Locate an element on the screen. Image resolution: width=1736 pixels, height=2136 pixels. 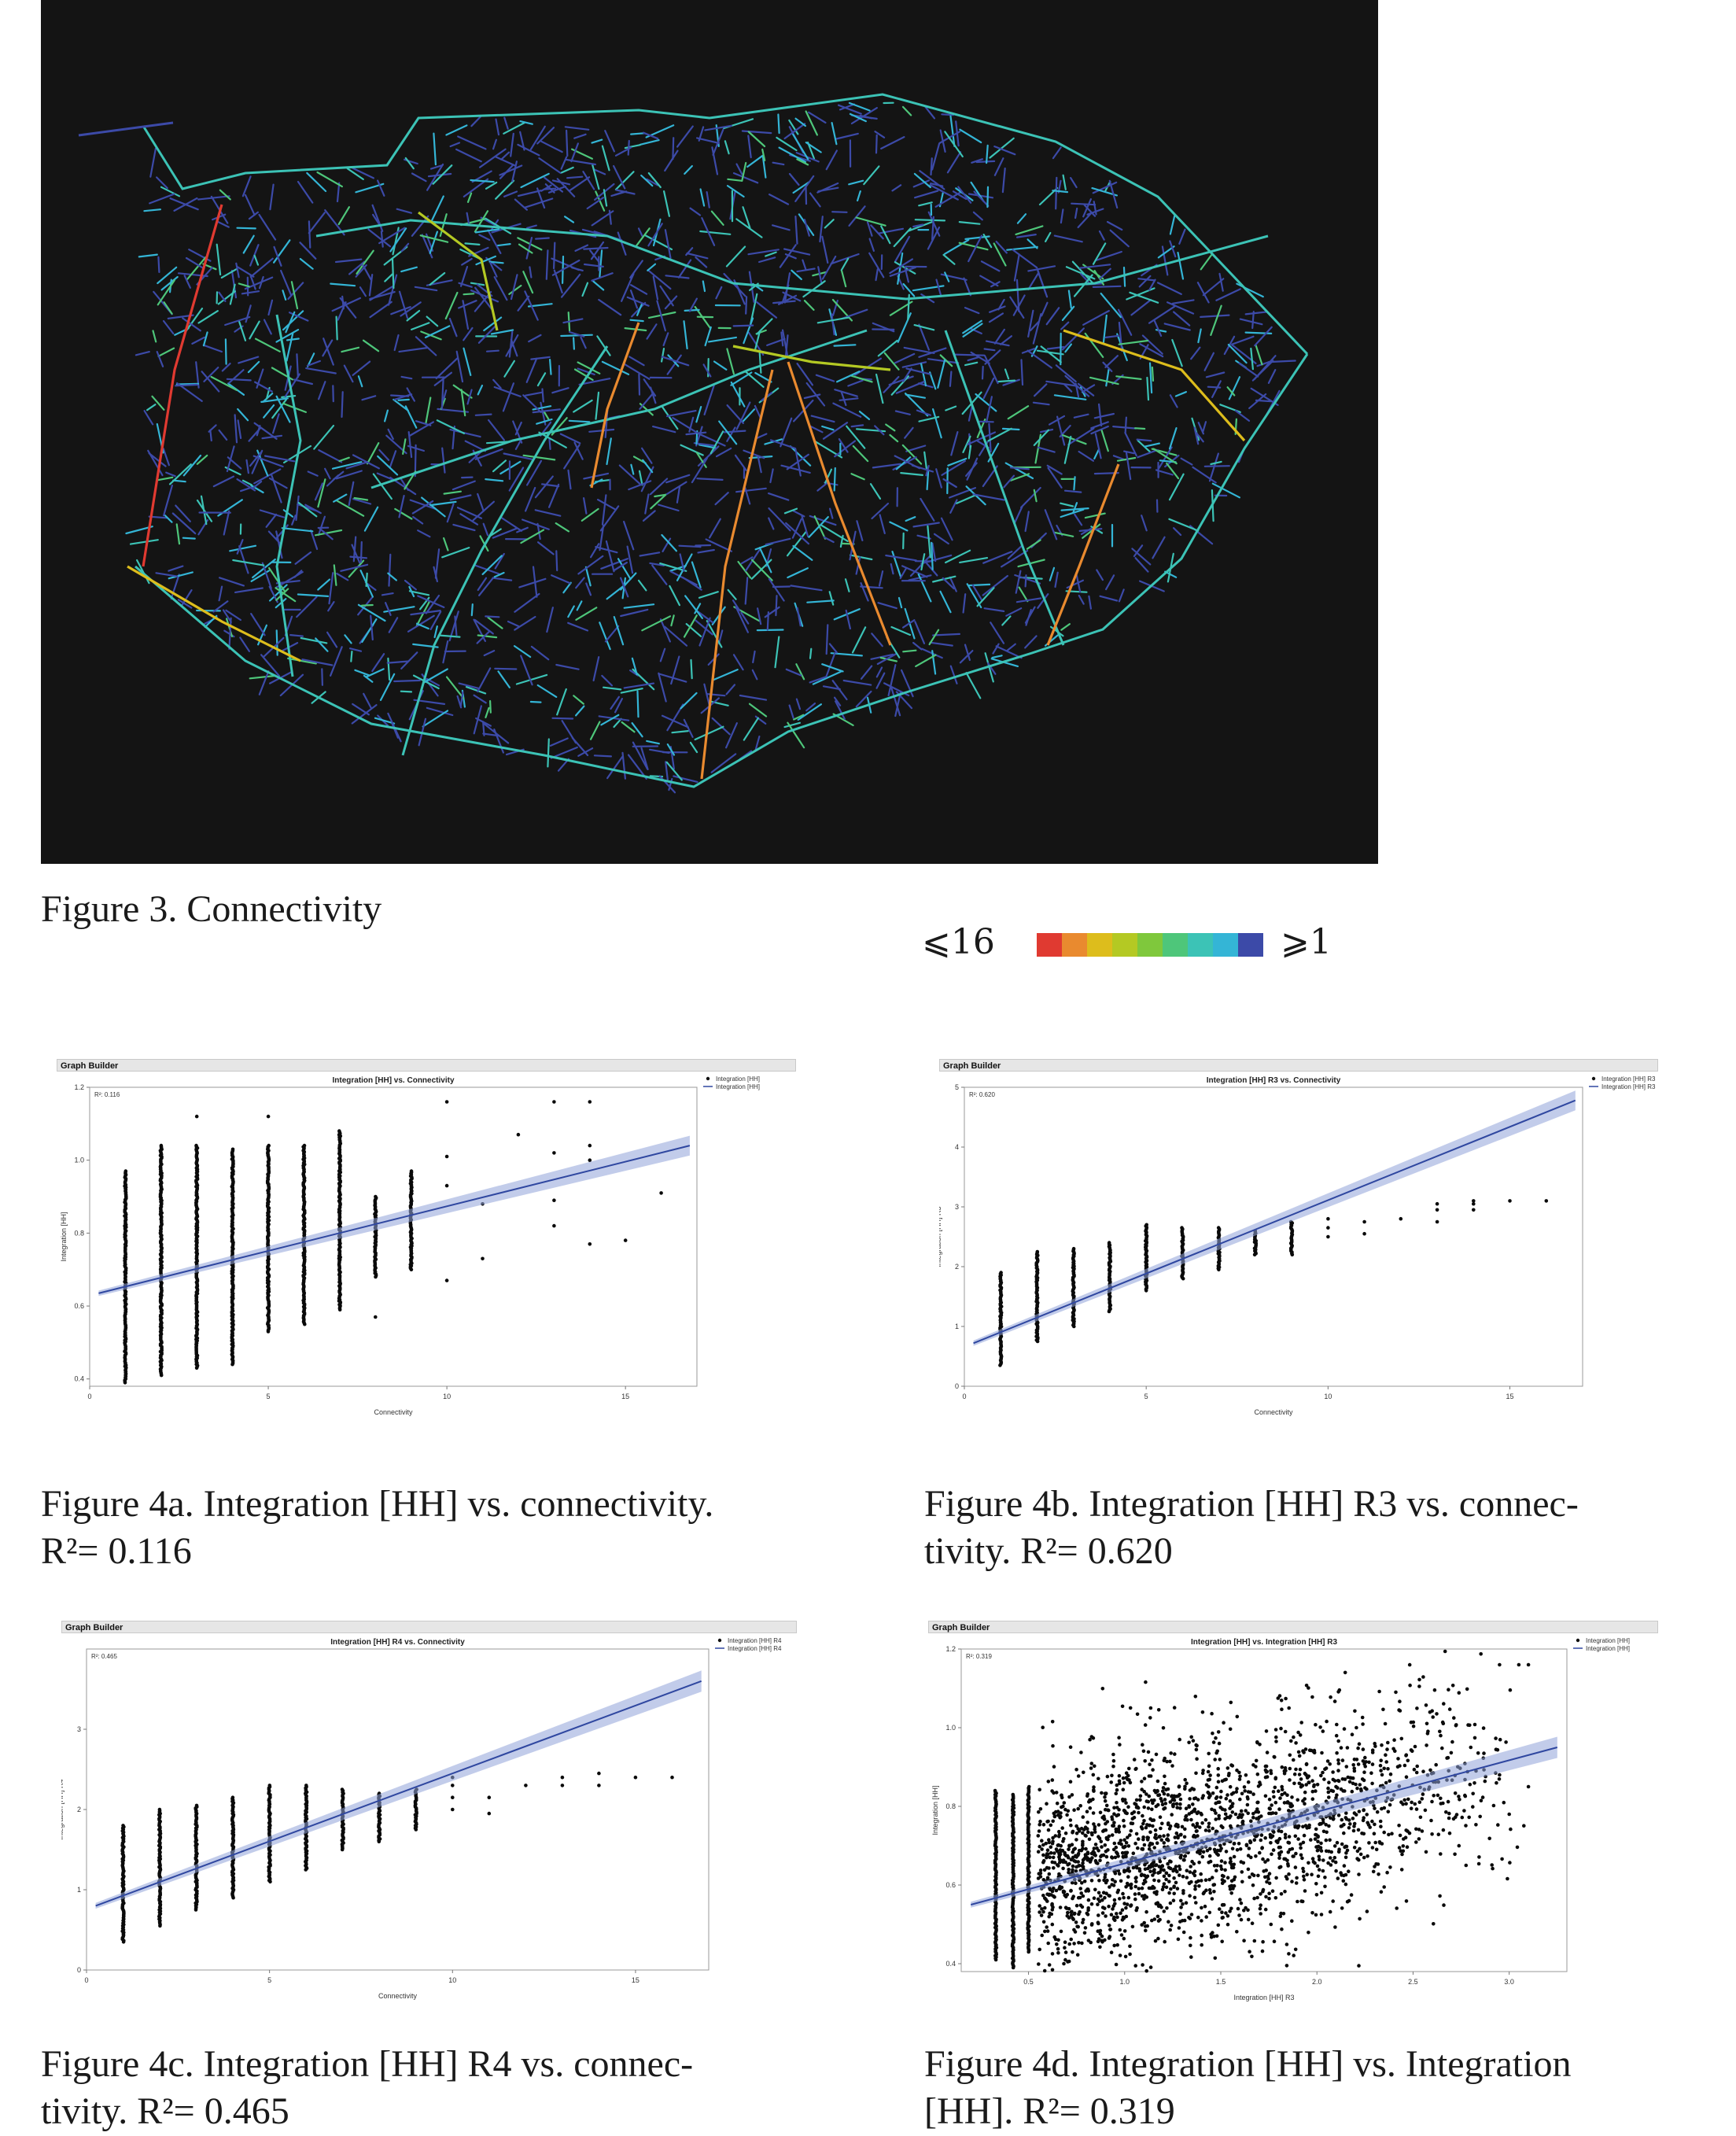
x-tick-label: 5 is located at coordinates (269, 1980).